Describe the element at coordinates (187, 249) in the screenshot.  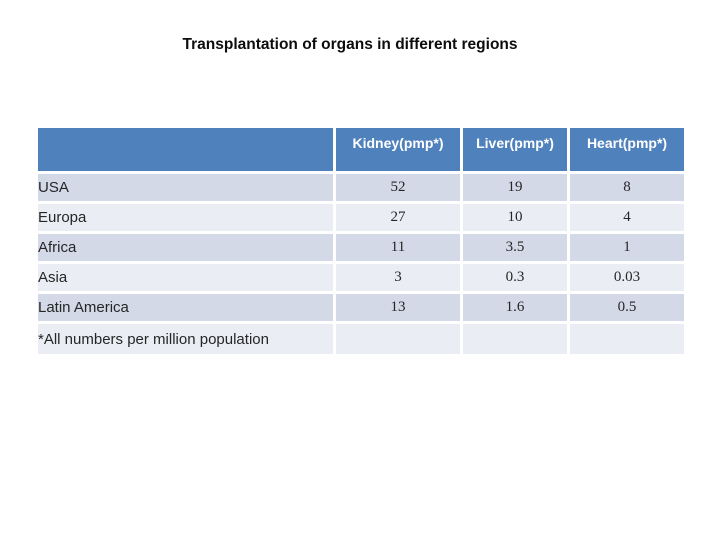
I see `region-cell: Africa` at that location.